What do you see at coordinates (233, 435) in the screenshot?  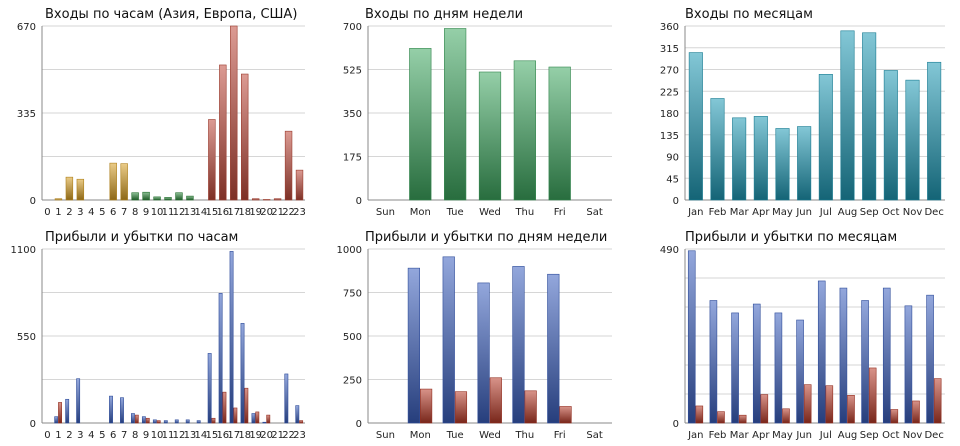 I see `x-tick-label: 17` at bounding box center [233, 435].